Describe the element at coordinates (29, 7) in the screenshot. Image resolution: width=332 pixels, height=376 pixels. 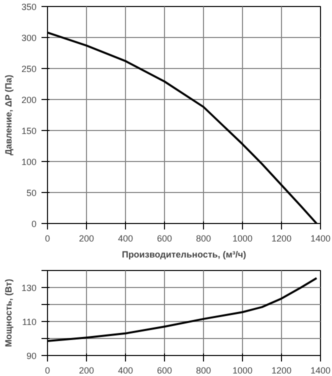
I see `y-tick-label: 350` at that location.